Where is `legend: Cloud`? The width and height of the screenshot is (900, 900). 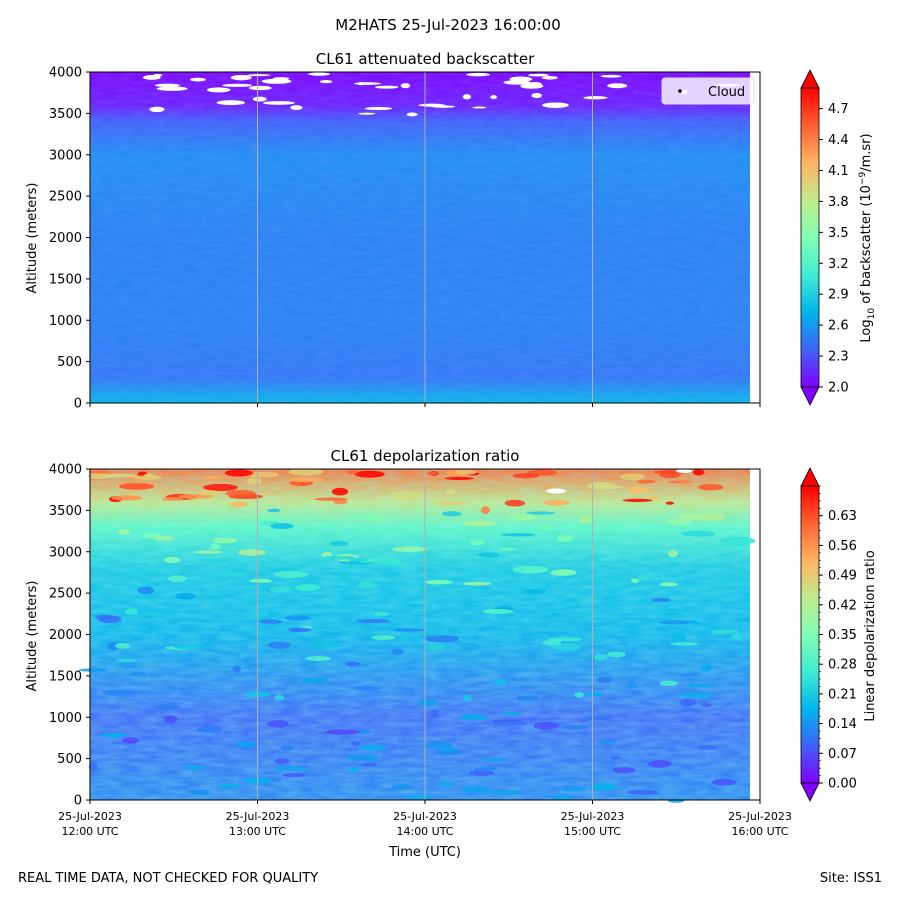 legend: Cloud is located at coordinates (708, 91).